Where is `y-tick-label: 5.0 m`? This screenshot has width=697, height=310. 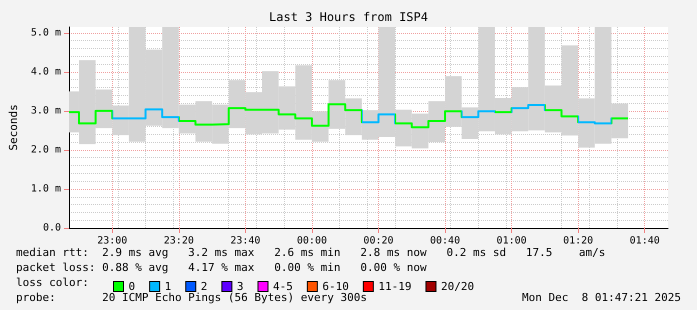
y-tick-label: 5.0 m is located at coordinates (45, 32).